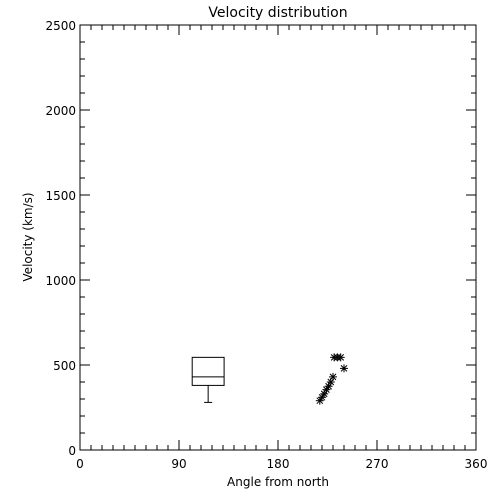  What do you see at coordinates (278, 482) in the screenshot?
I see `x-axis-label: Angle from north` at bounding box center [278, 482].